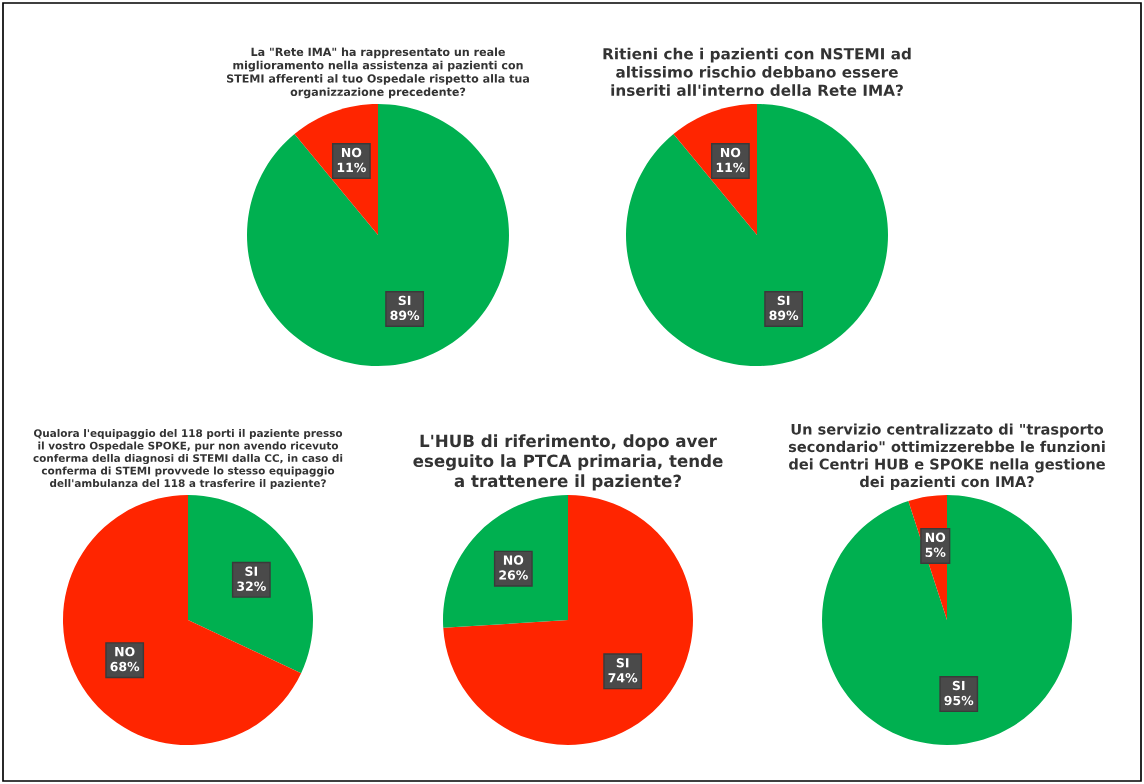 The height and width of the screenshot is (784, 1144). What do you see at coordinates (935, 552) in the screenshot?
I see `data-label: 5%` at bounding box center [935, 552].